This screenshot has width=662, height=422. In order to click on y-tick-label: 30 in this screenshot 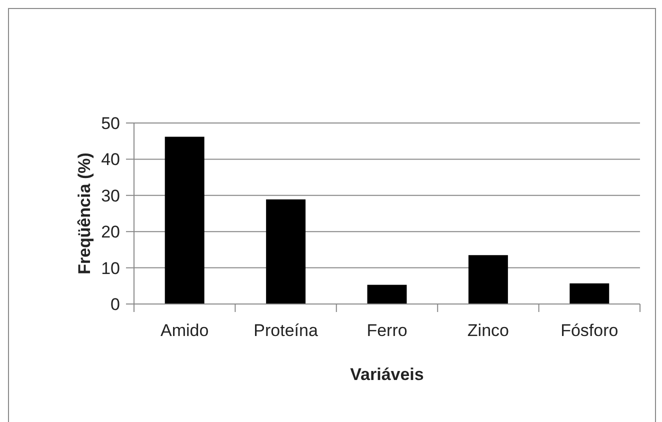, I will do `click(110, 196)`.